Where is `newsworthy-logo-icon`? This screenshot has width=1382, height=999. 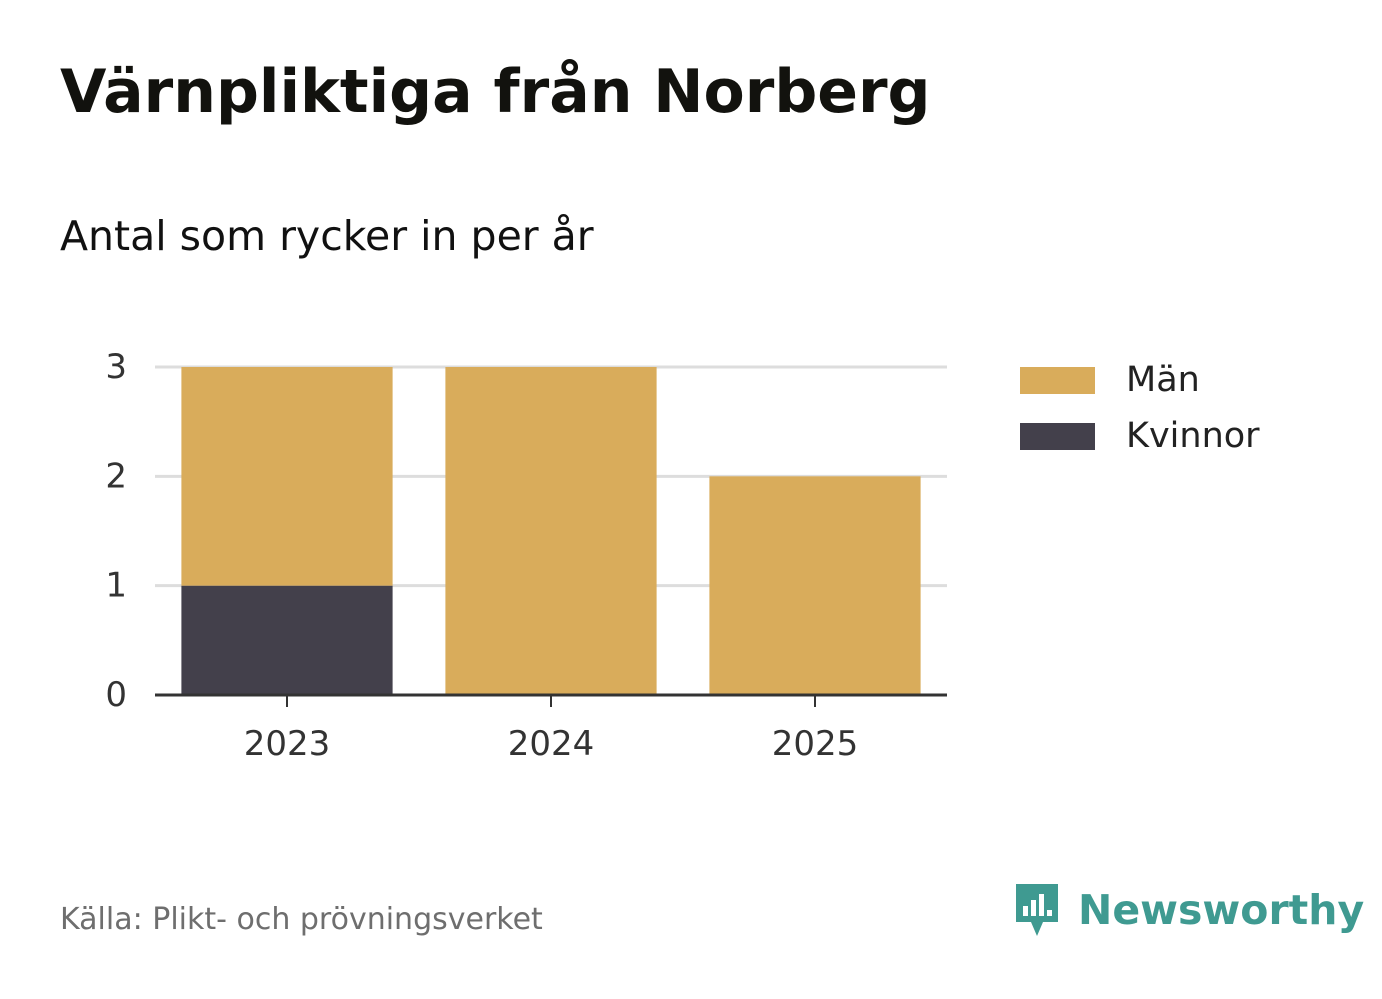
newsworthy-logo-icon is located at coordinates (1037, 910).